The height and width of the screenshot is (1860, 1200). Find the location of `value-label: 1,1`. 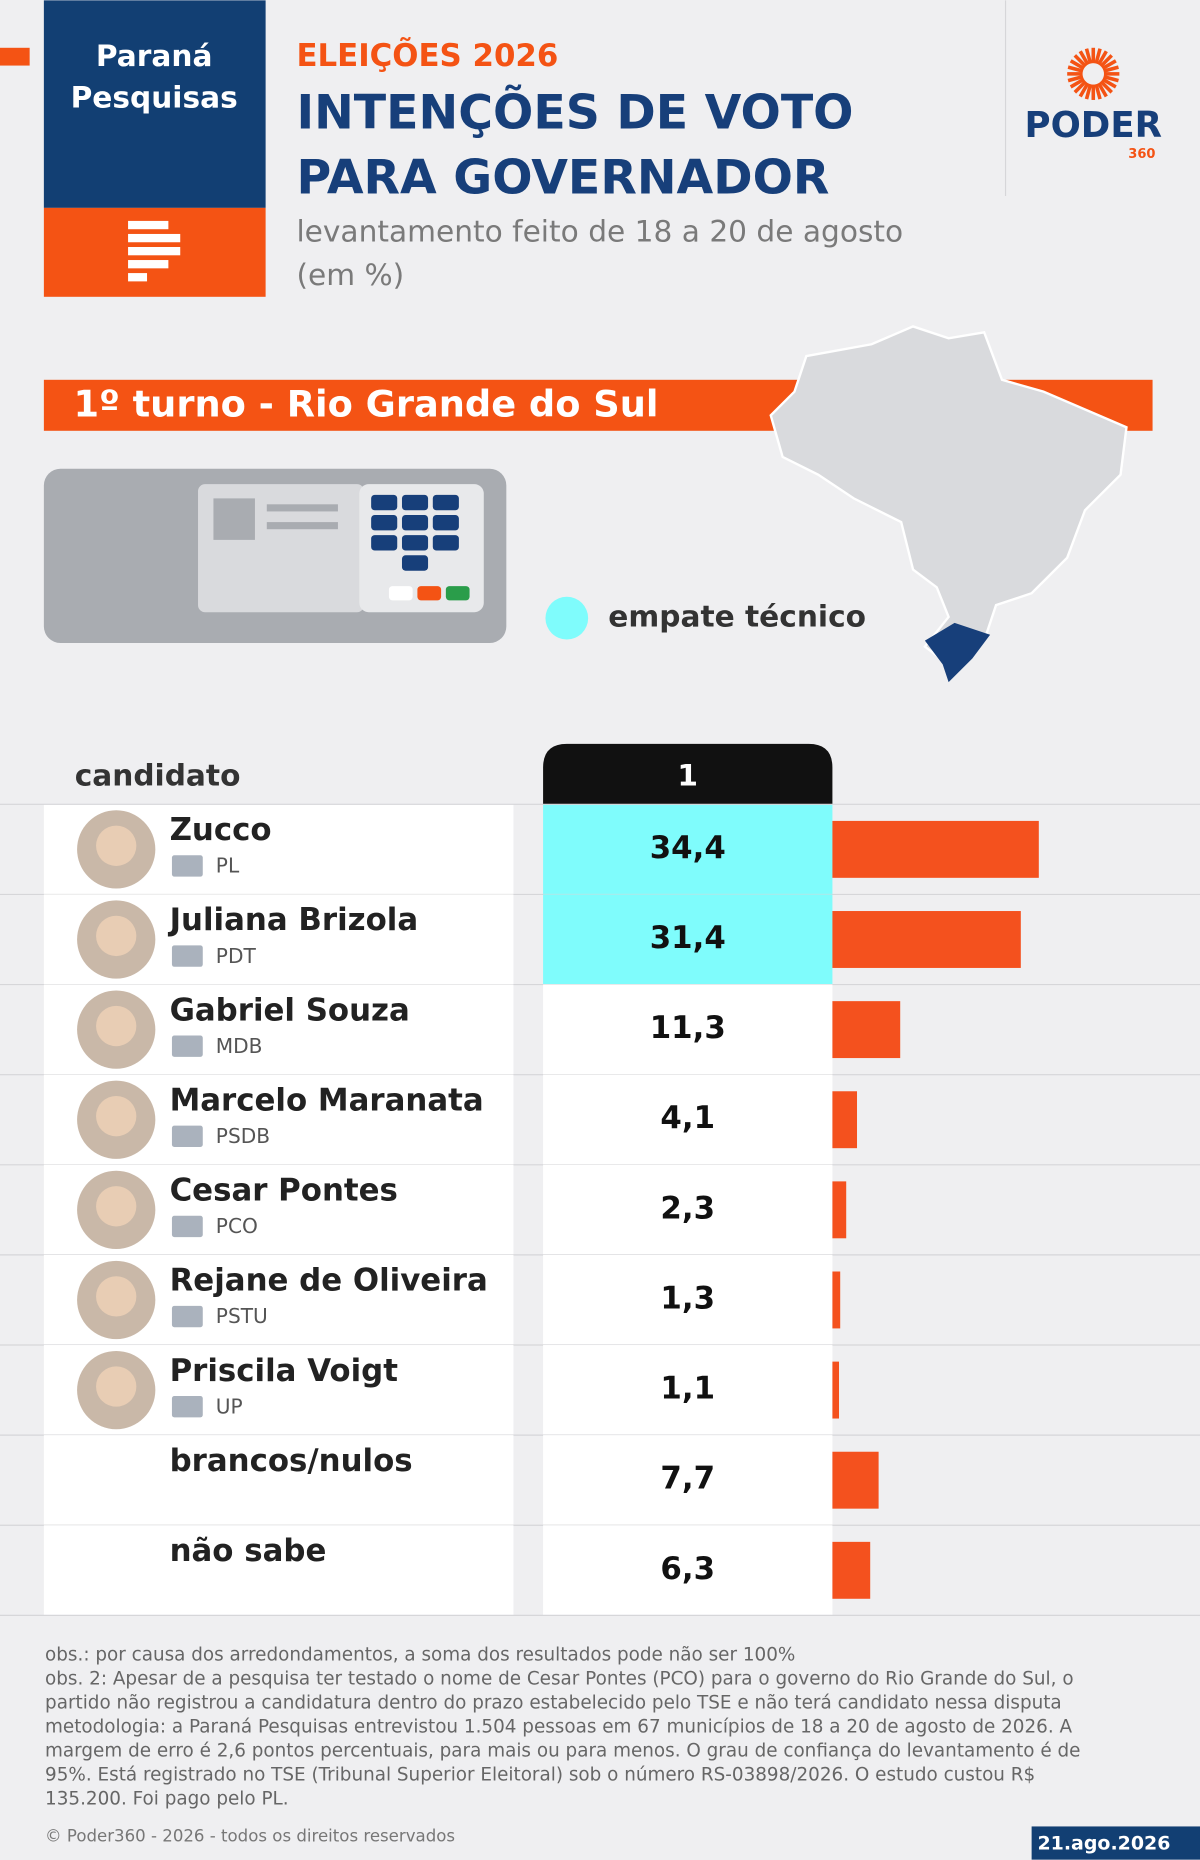

value-label: 1,1 is located at coordinates (687, 1389).